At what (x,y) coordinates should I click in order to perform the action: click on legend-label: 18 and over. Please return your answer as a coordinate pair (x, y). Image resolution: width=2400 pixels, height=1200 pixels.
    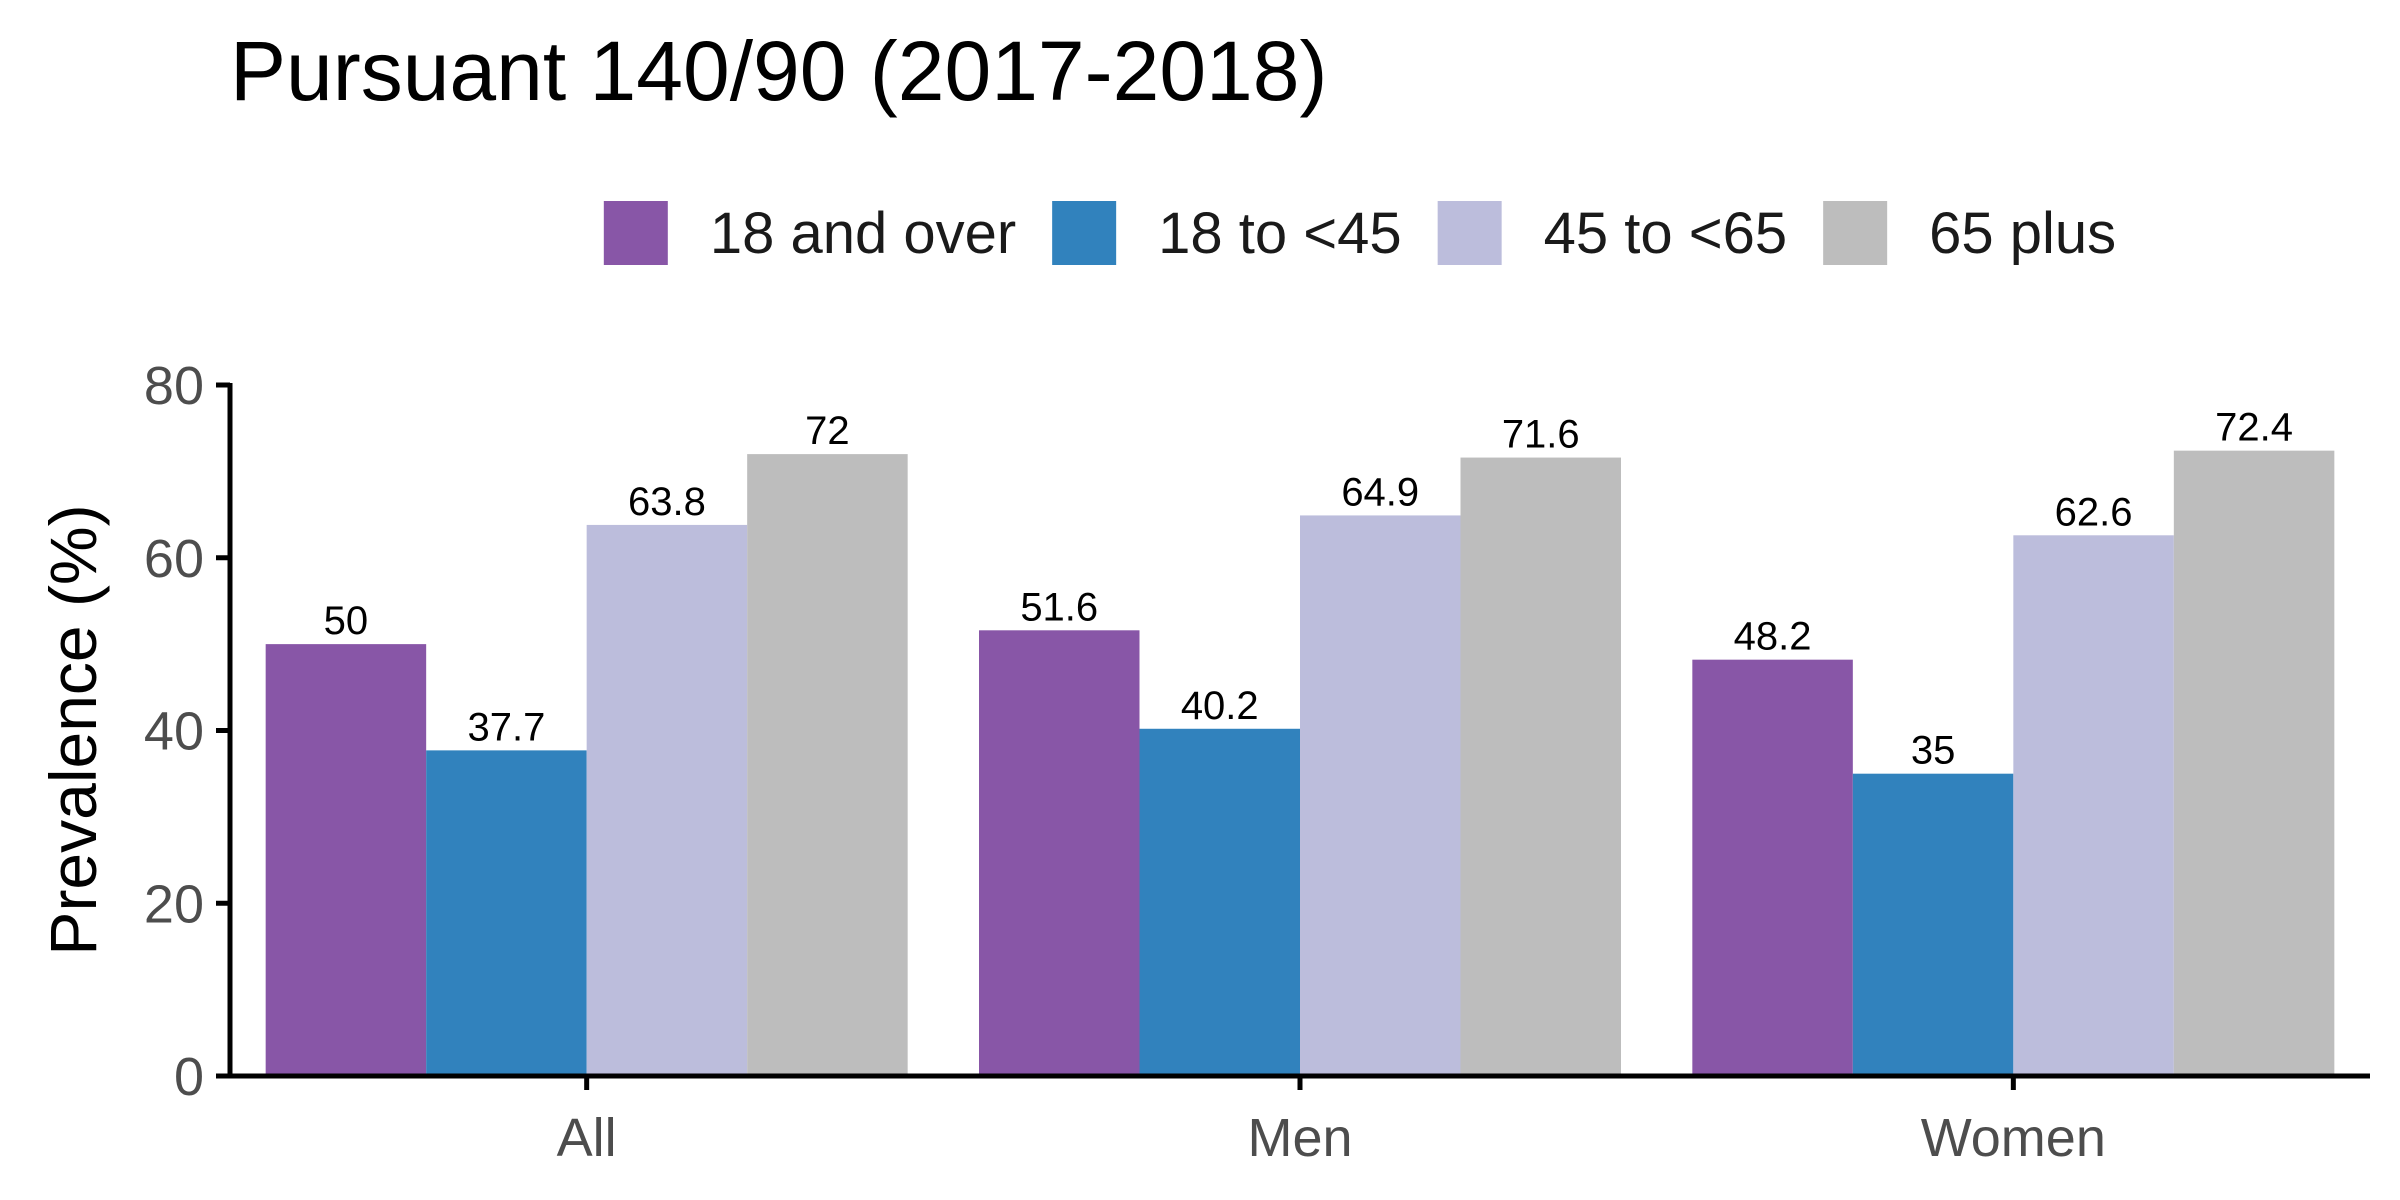
    Looking at the image, I should click on (863, 233).